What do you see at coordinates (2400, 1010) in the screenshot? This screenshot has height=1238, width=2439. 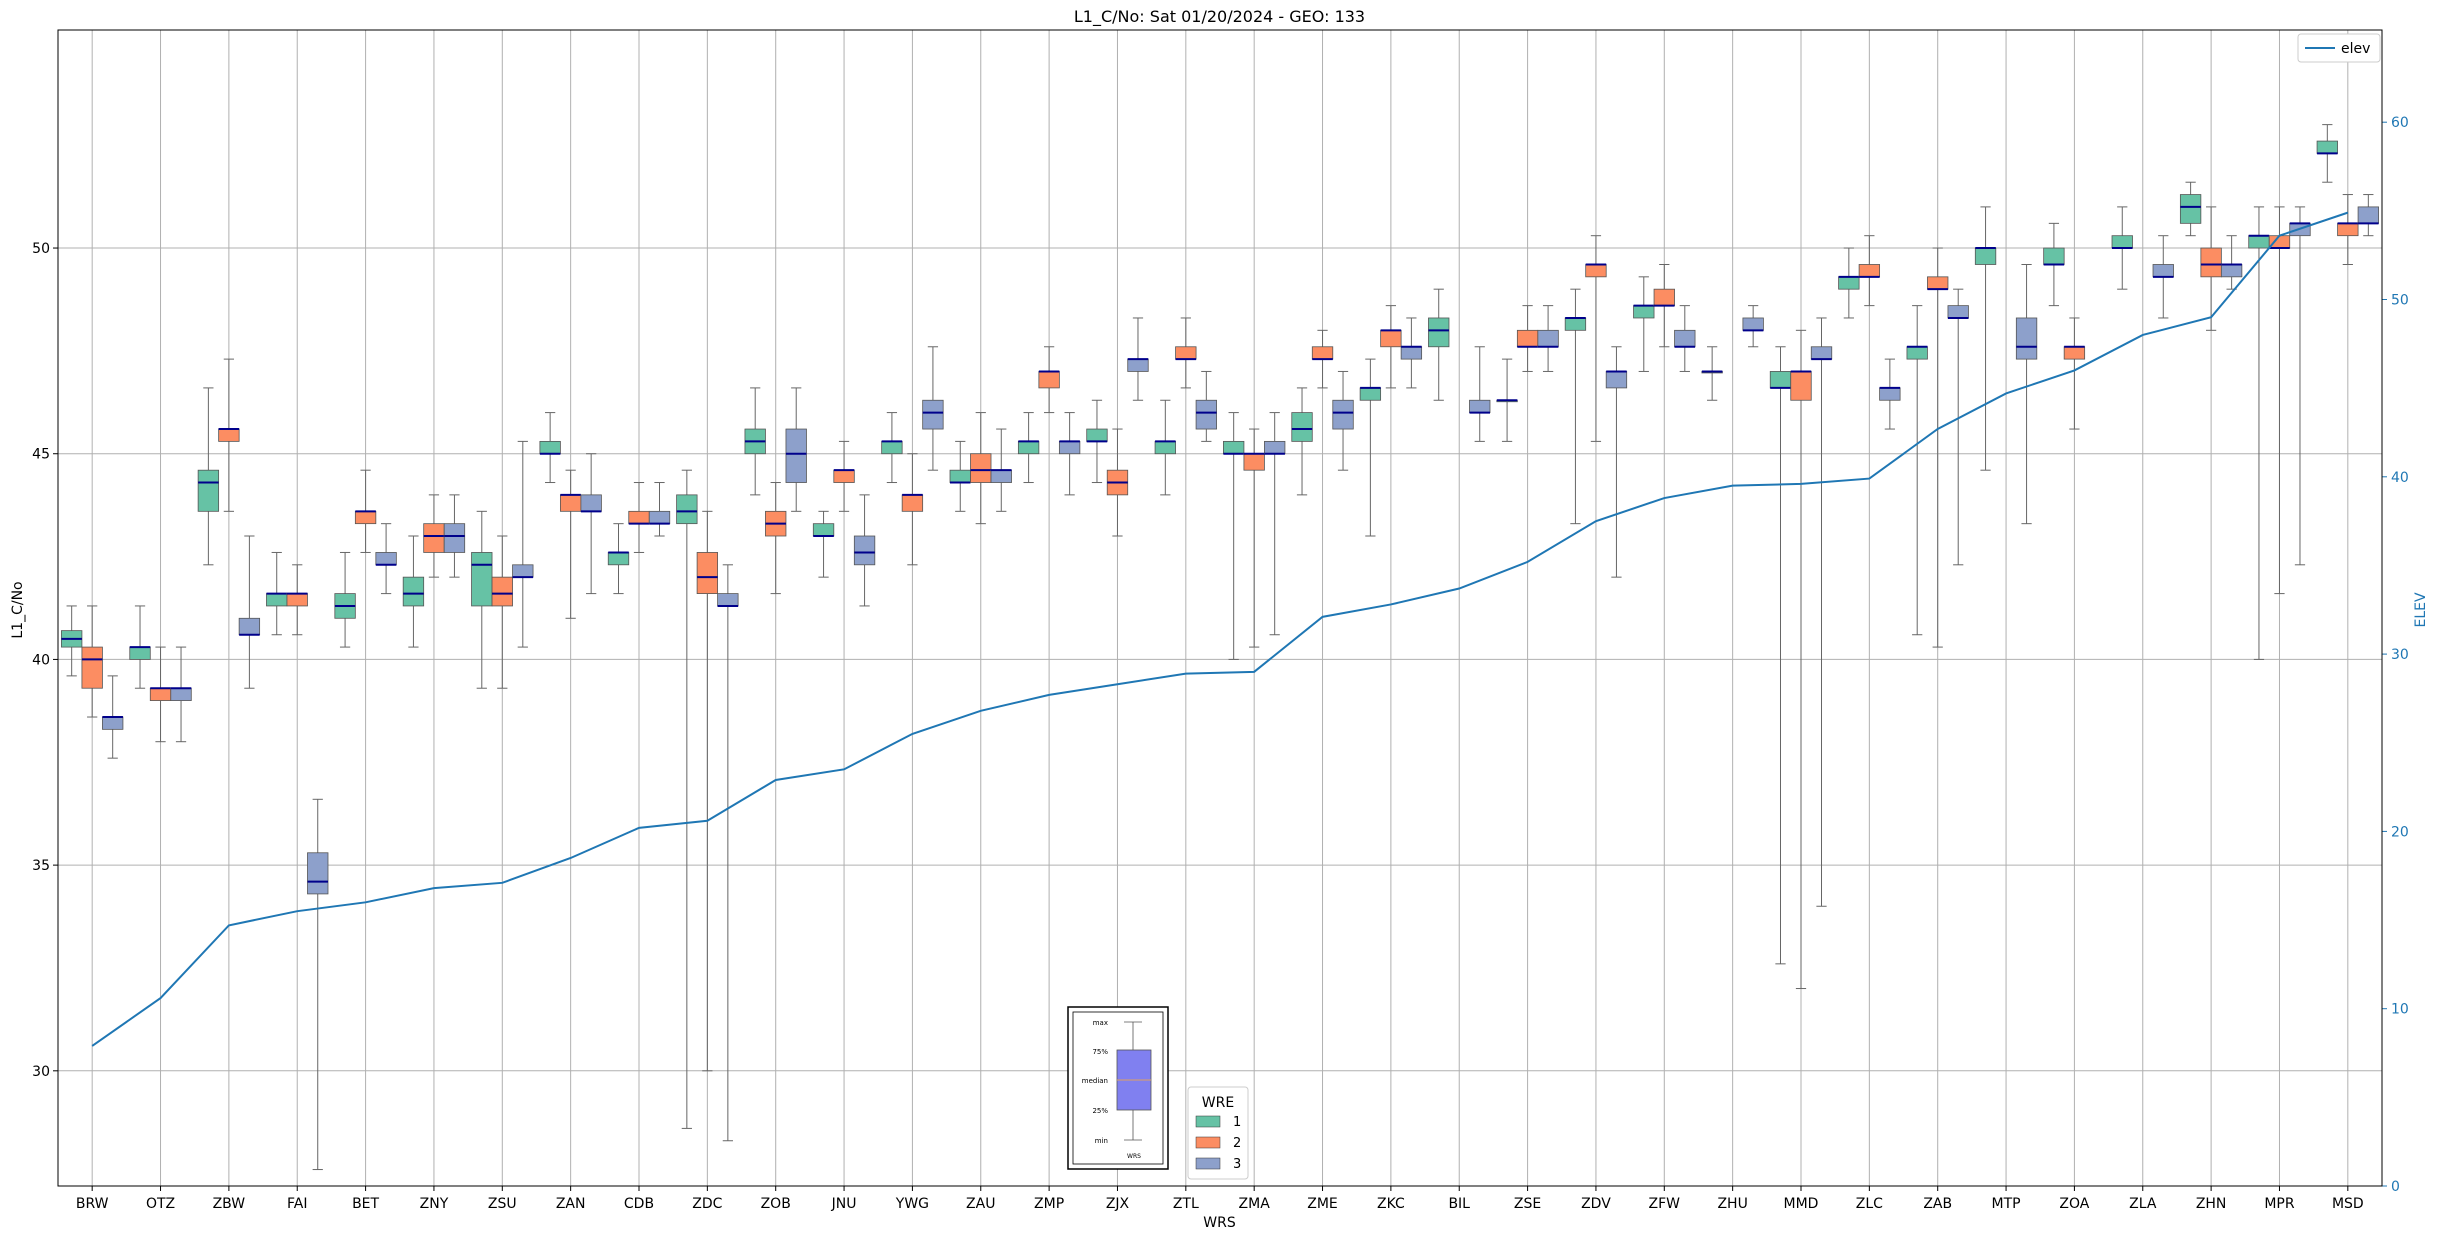 I see `y-right-tick-label: 10` at bounding box center [2400, 1010].